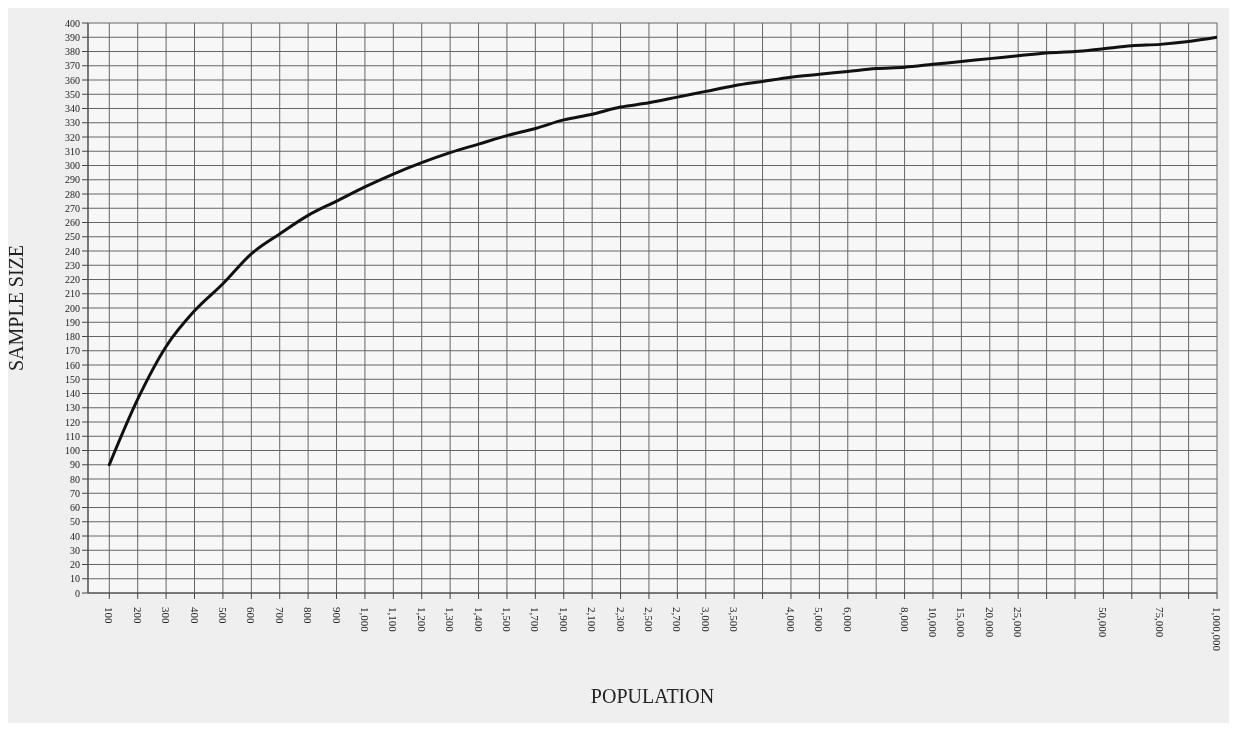 The width and height of the screenshot is (1237, 731). What do you see at coordinates (75, 550) in the screenshot?
I see `y-tick-label: 30` at bounding box center [75, 550].